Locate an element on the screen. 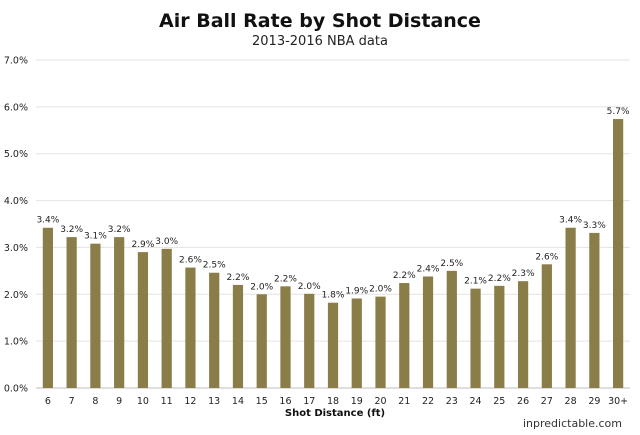 The image size is (640, 435). x-tick-label-20: 20 is located at coordinates (380, 401).